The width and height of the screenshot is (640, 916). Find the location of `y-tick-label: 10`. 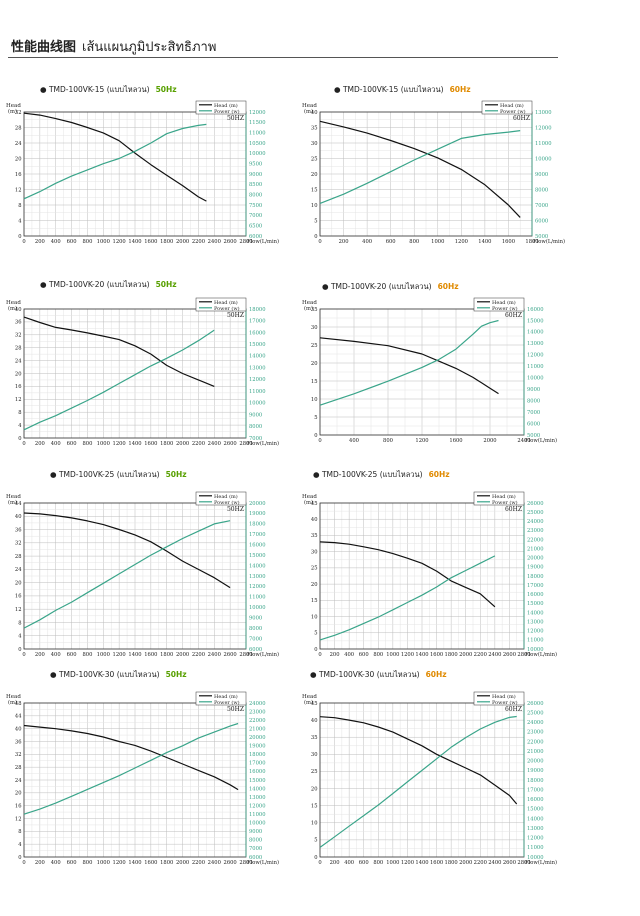

y-tick-label: 10 is located at coordinates (314, 206).